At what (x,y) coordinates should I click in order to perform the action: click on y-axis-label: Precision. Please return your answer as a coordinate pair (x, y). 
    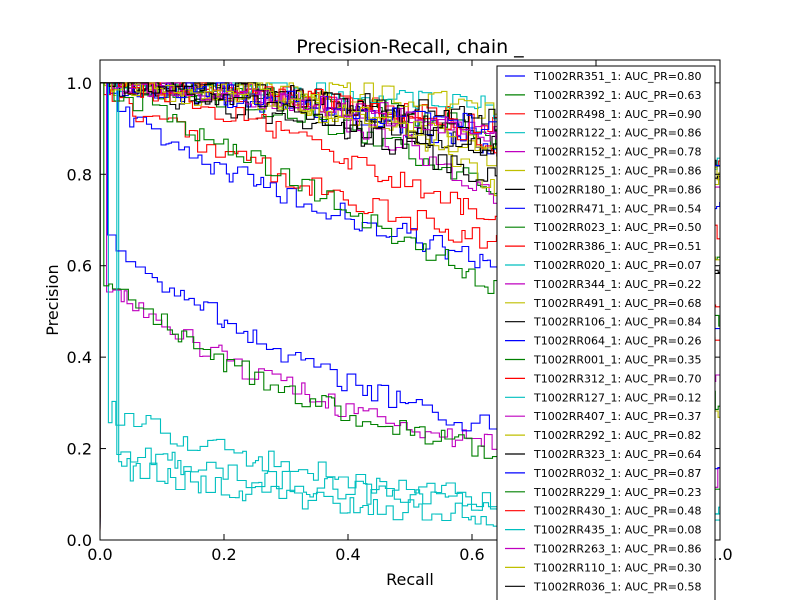
    Looking at the image, I should click on (52, 299).